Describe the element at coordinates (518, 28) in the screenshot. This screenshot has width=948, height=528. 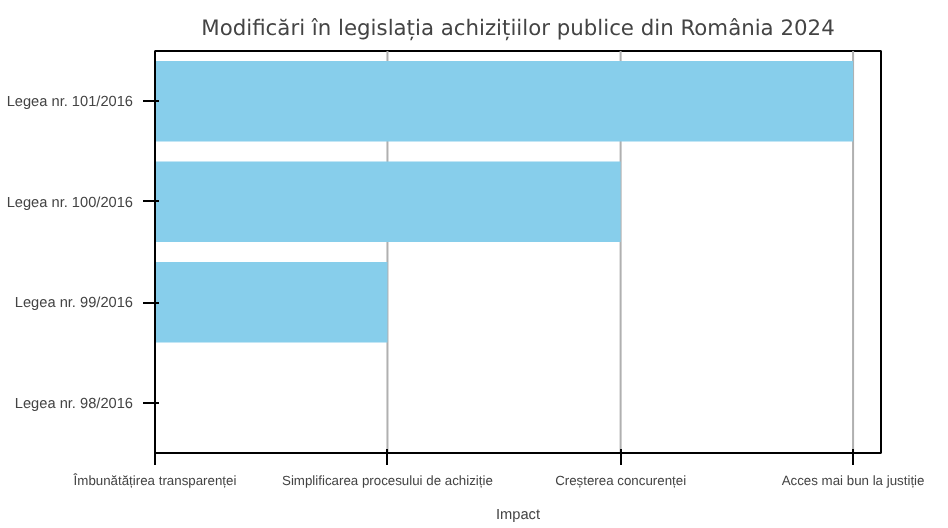
I see `chart-title: Modificări în legislația achizițiilor publice din România 2024` at that location.